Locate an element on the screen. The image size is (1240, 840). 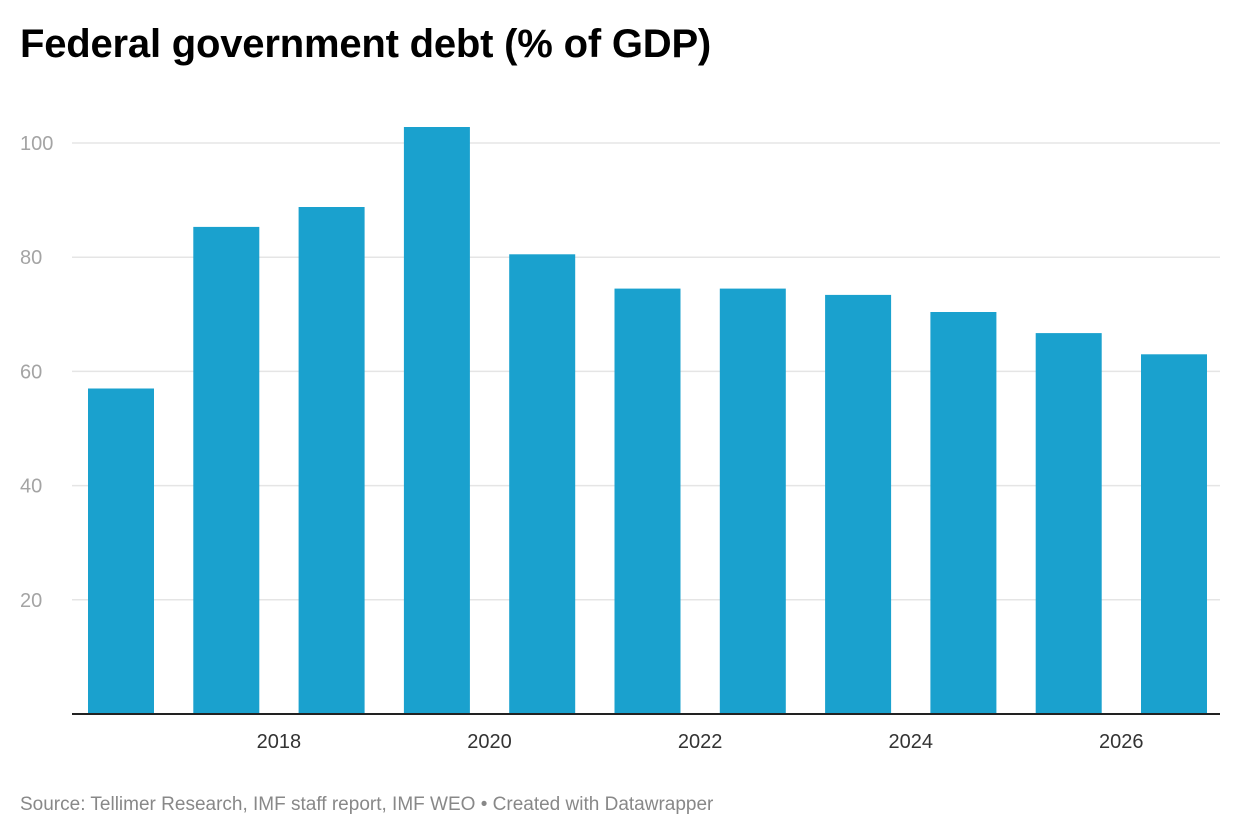
bar-2017 is located at coordinates (121, 551).